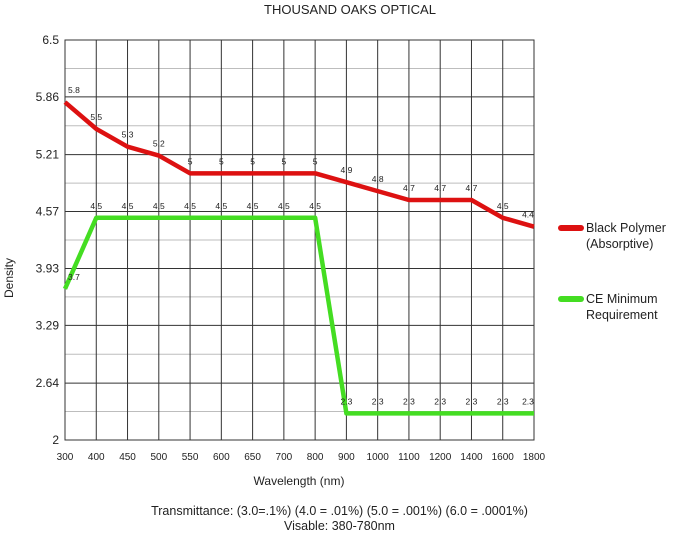 Image resolution: width=679 pixels, height=540 pixels. What do you see at coordinates (378, 179) in the screenshot?
I see `data-label: 4.8` at bounding box center [378, 179].